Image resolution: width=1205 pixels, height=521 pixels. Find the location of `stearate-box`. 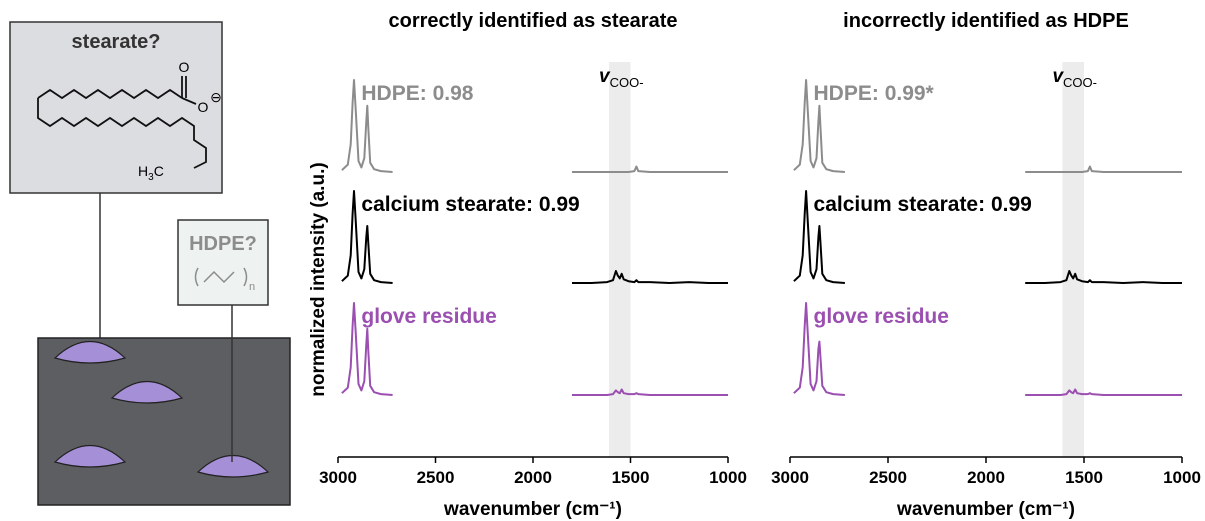

stearate-box is located at coordinates (116, 107).